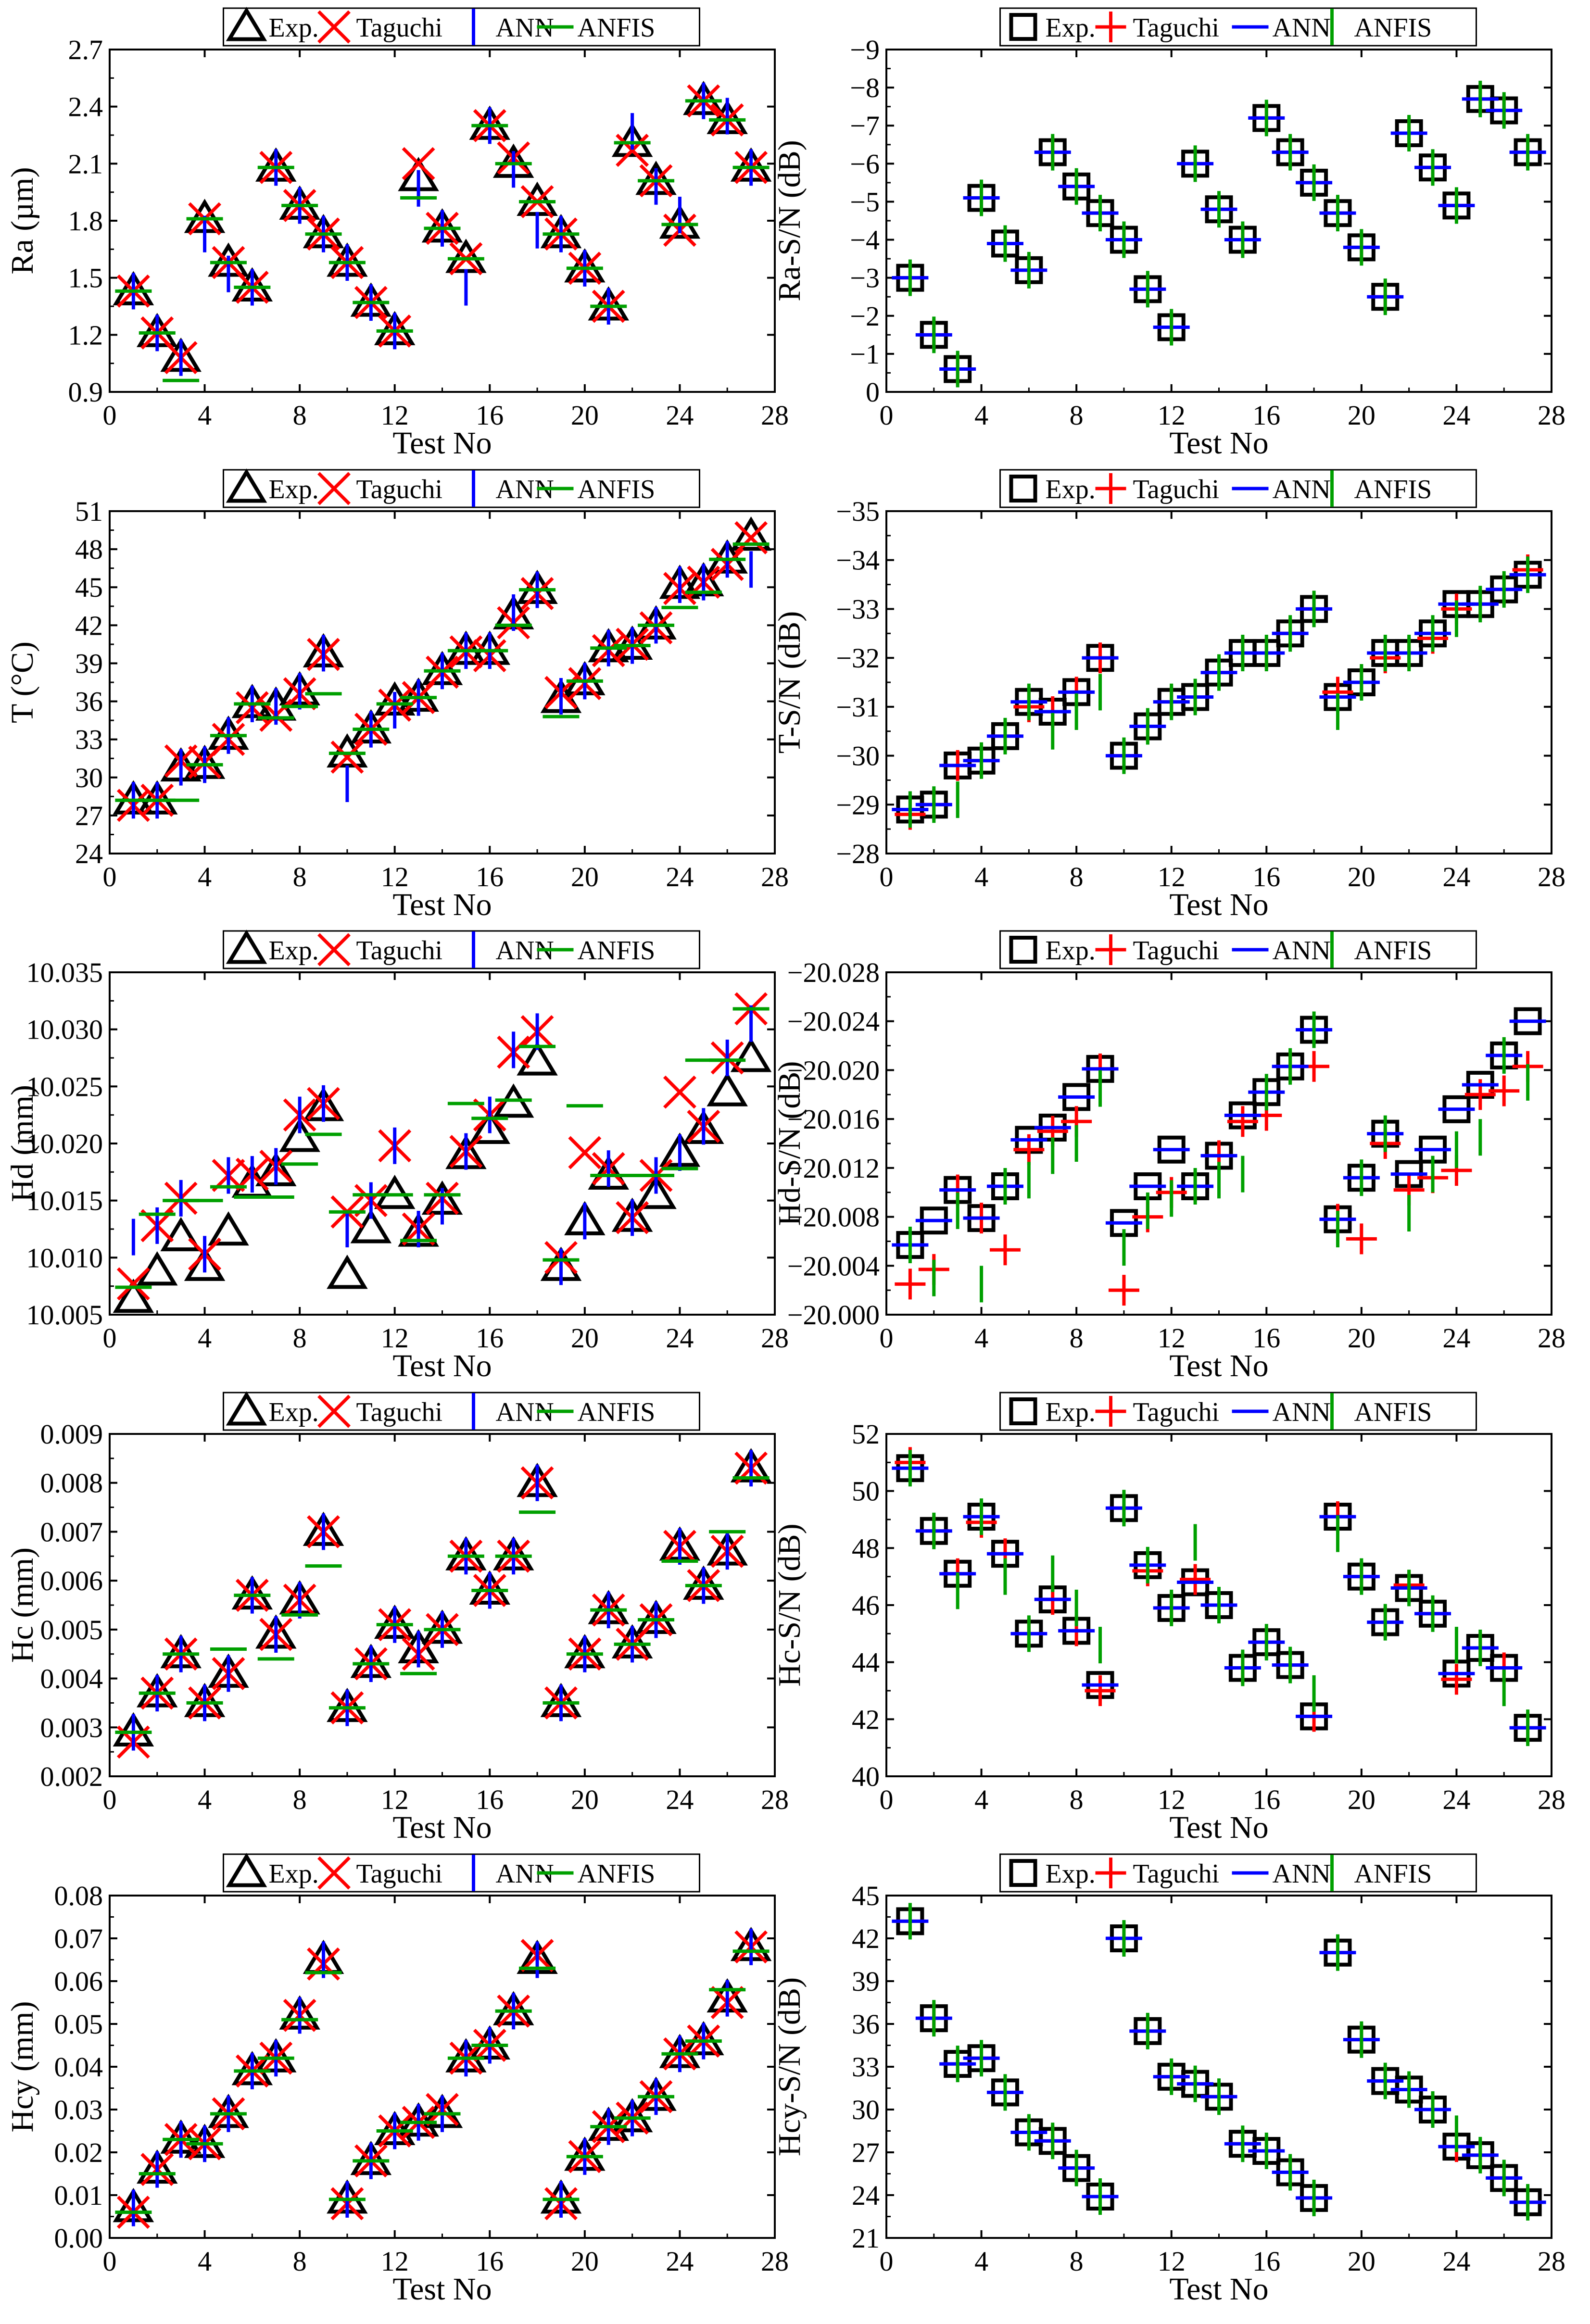 The image size is (1590, 2324). What do you see at coordinates (23, 1605) in the screenshot?
I see `y-axis-label: Hc (mm)` at bounding box center [23, 1605].